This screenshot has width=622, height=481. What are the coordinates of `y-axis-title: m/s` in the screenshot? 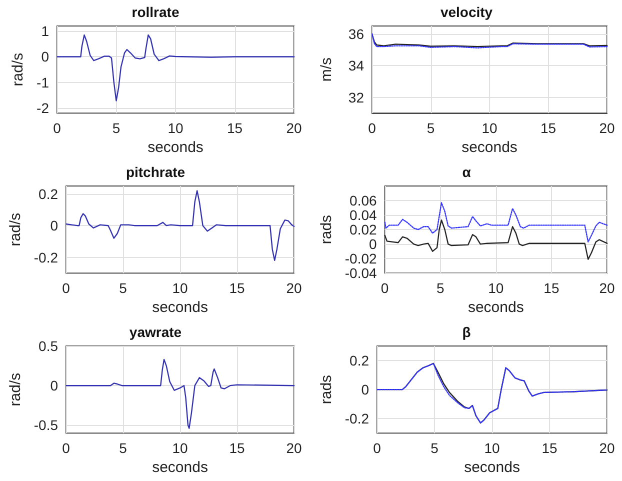 It's located at (326, 69).